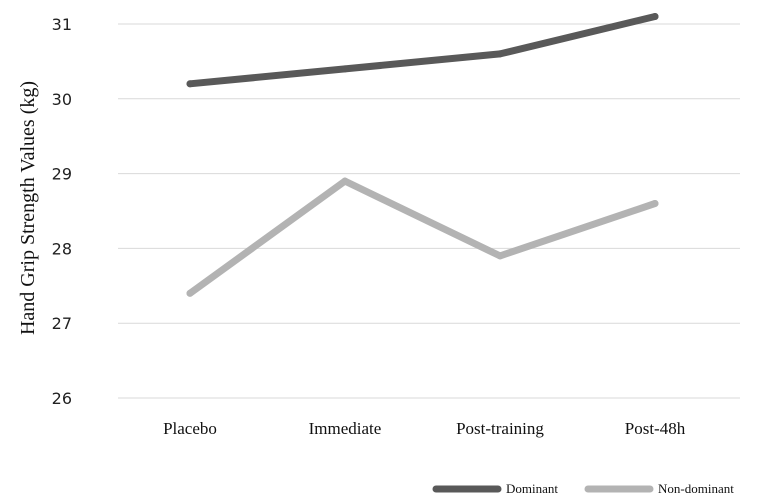 The height and width of the screenshot is (495, 767). What do you see at coordinates (190, 428) in the screenshot?
I see `x-tick-label: Placebo` at bounding box center [190, 428].